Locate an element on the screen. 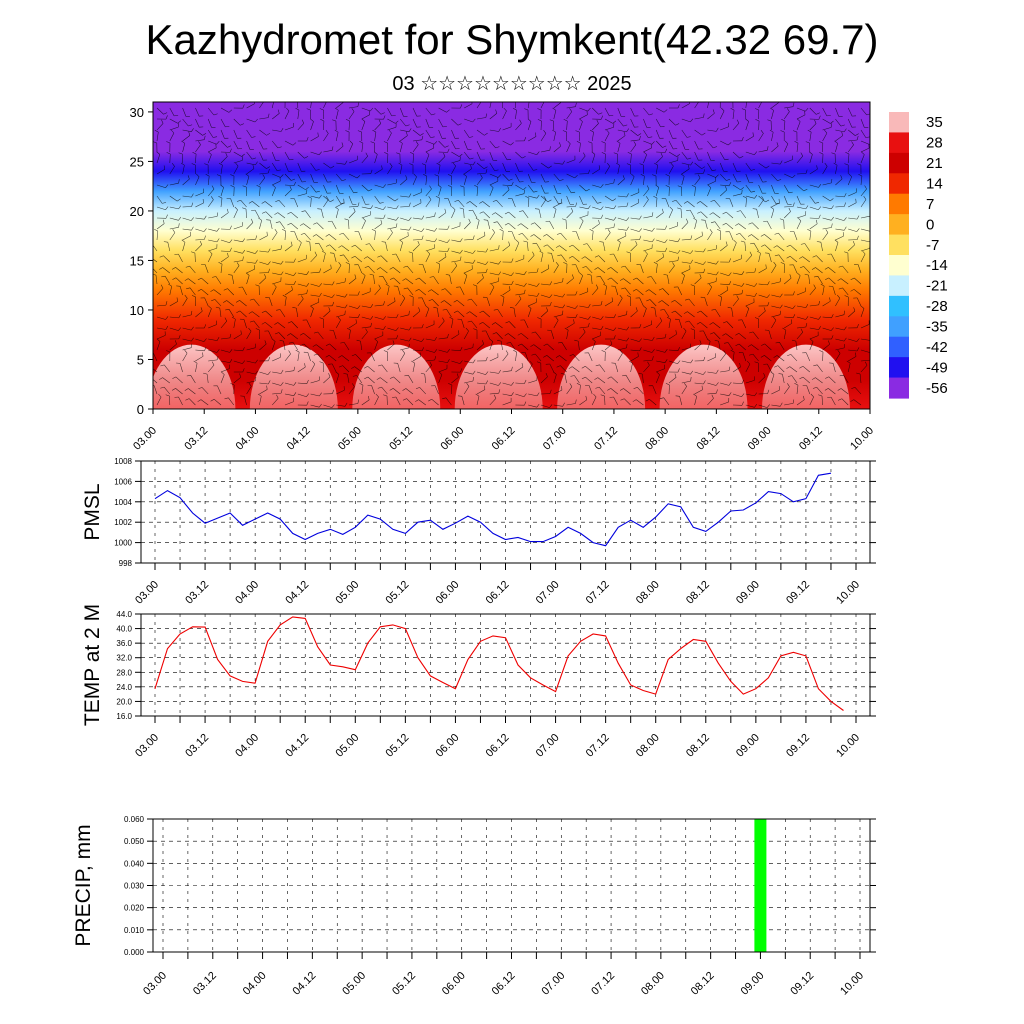  pmsl-ylabel: PMSL is located at coordinates (92, 511).